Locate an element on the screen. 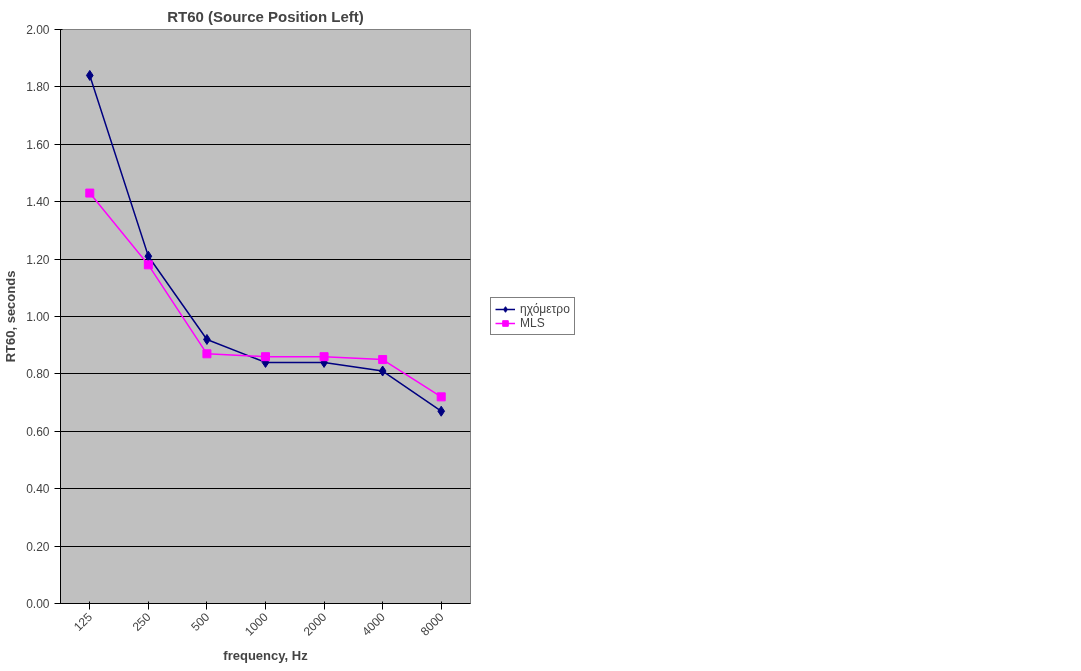 Image resolution: width=1081 pixels, height=671 pixels. y-tick-label: 1.80 is located at coordinates (38, 87).